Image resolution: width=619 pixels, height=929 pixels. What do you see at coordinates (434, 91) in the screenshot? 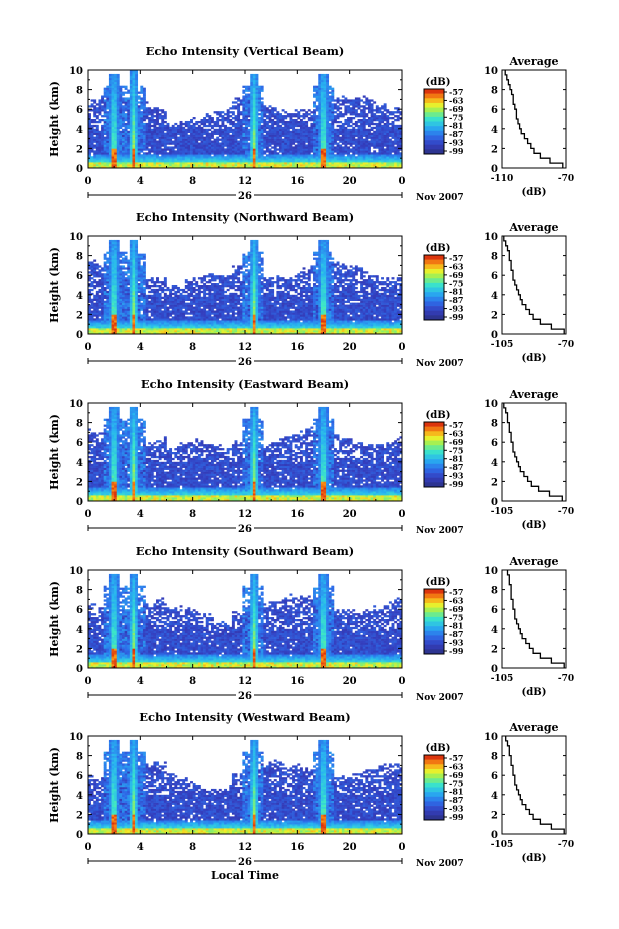
I see `colorbar-segment` at bounding box center [434, 91].